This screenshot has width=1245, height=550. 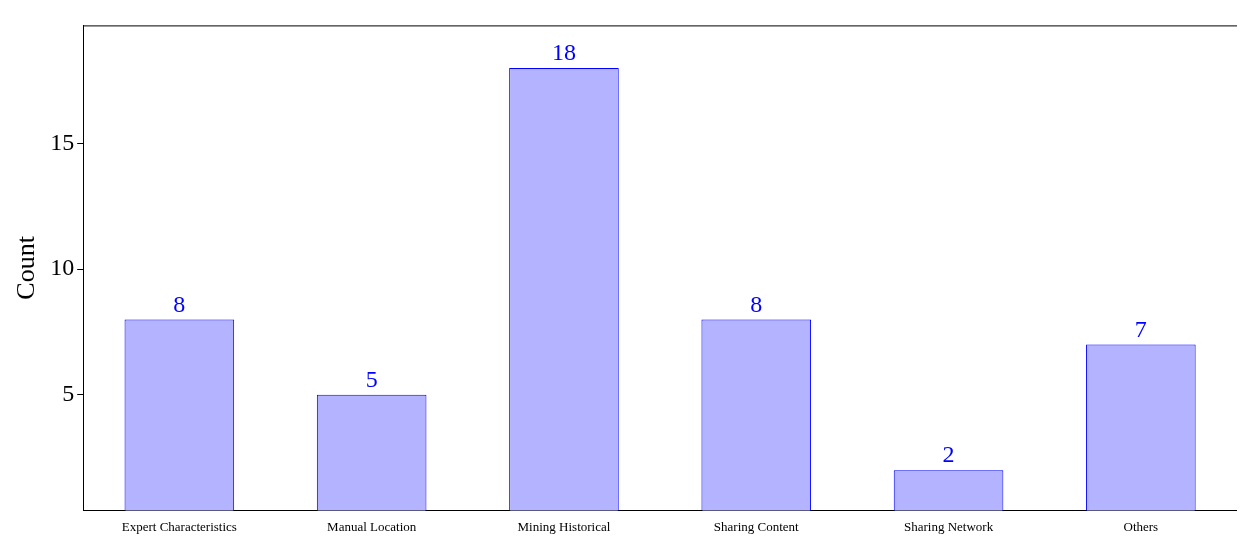 I want to click on y-tick-label: 10, so click(x=62, y=267).